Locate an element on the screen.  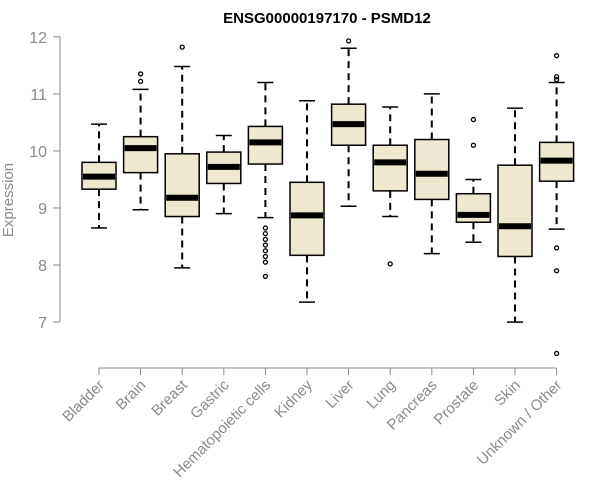
x-tick-label: Bladder is located at coordinates (83, 401).